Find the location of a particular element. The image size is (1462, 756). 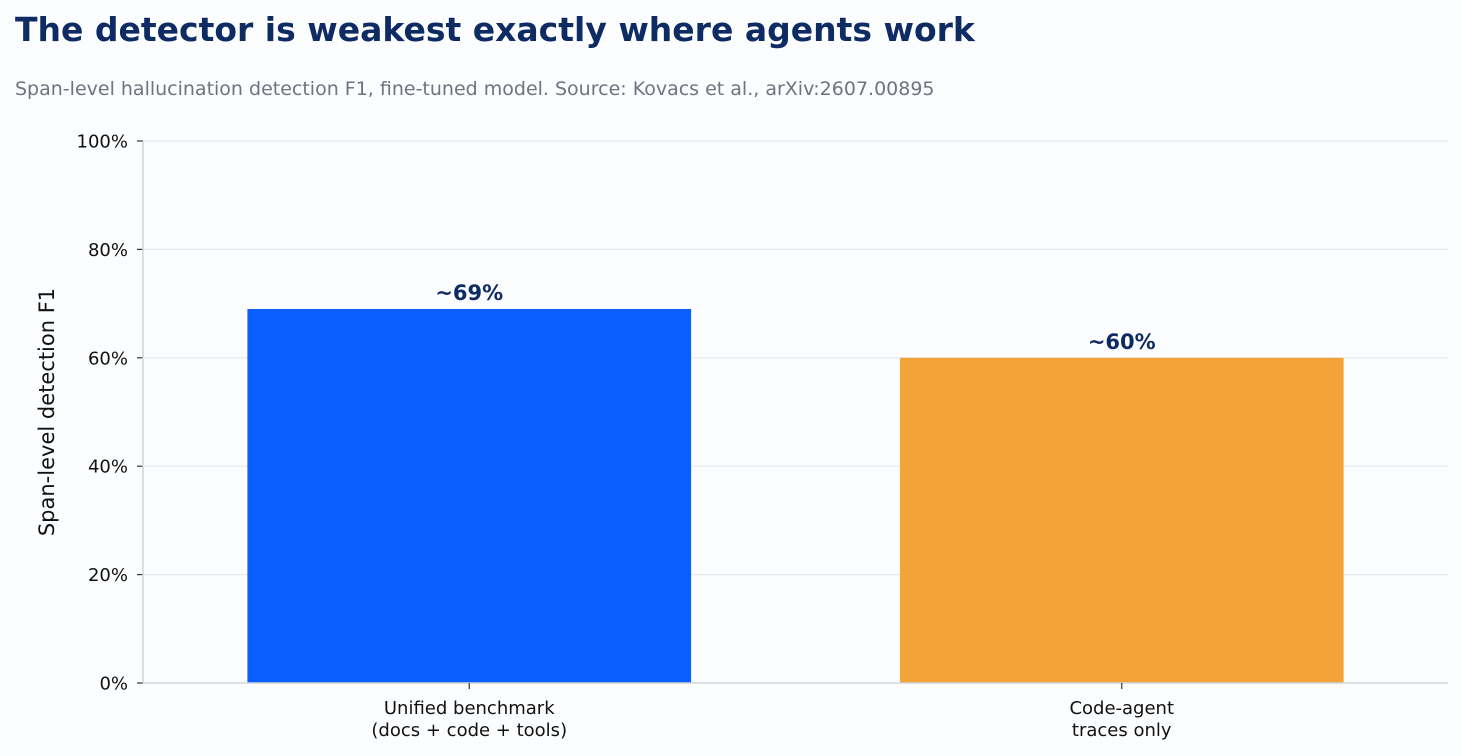

y-tick-label-3: 60% is located at coordinates (108, 358).